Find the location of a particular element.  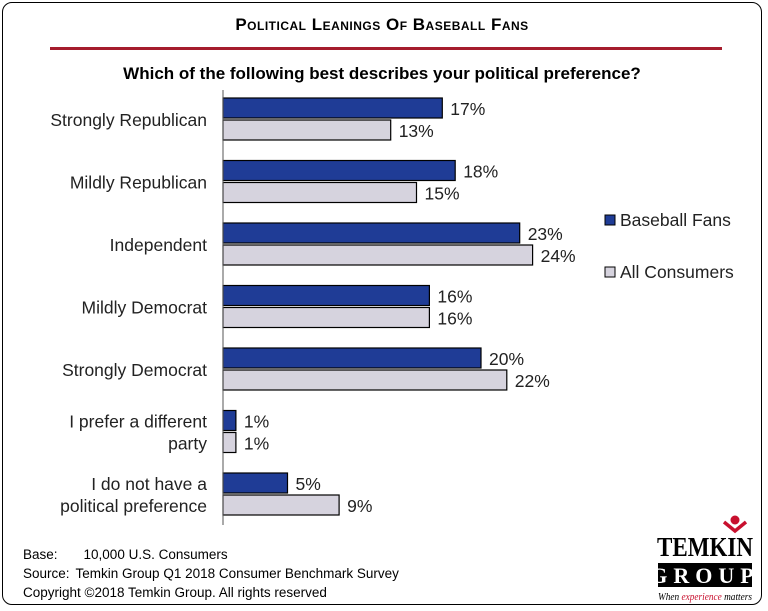

temkin-group-logo: TEMKIN GROUP When experience matters is located at coordinates (705, 559).